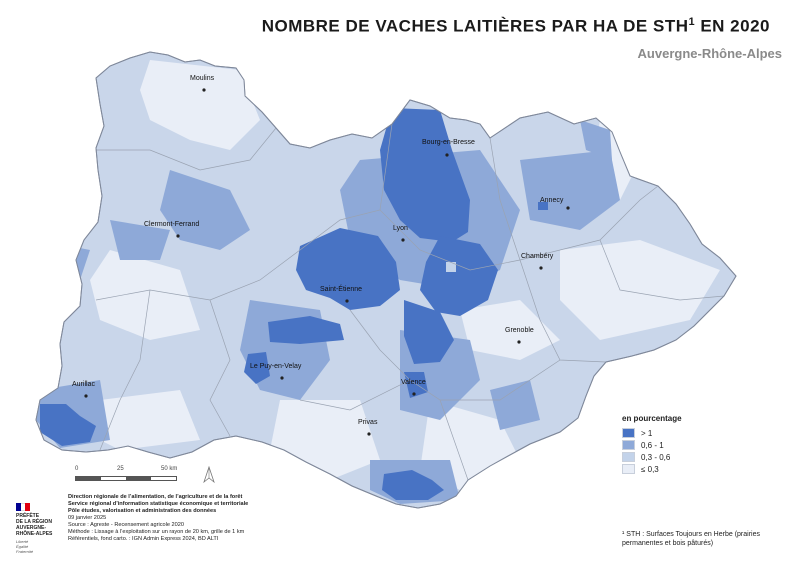  What do you see at coordinates (414, 394) in the screenshot?
I see `city-marker-valence` at bounding box center [414, 394].